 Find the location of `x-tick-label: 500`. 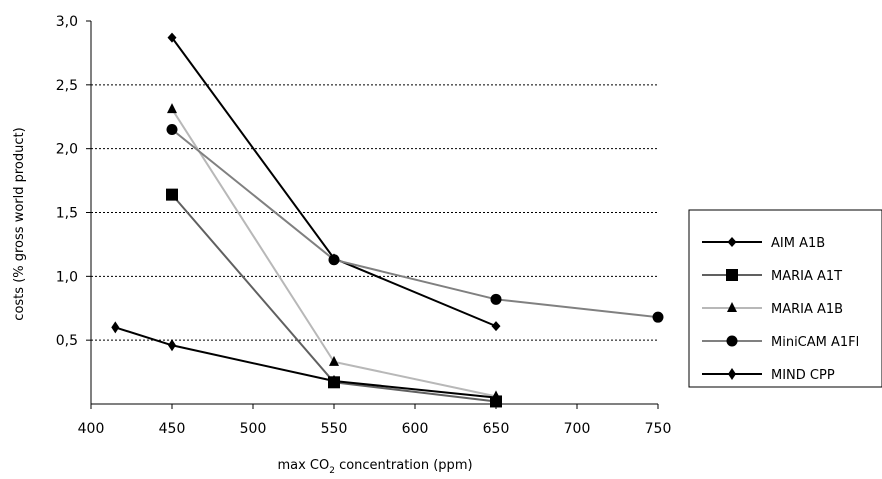

x-tick-label: 500 is located at coordinates (253, 429).